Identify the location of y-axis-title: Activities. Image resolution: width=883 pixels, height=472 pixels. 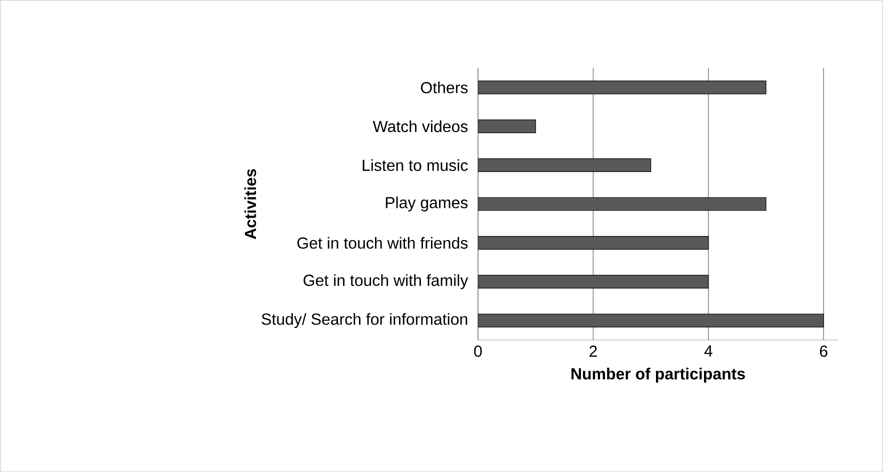
(250, 204).